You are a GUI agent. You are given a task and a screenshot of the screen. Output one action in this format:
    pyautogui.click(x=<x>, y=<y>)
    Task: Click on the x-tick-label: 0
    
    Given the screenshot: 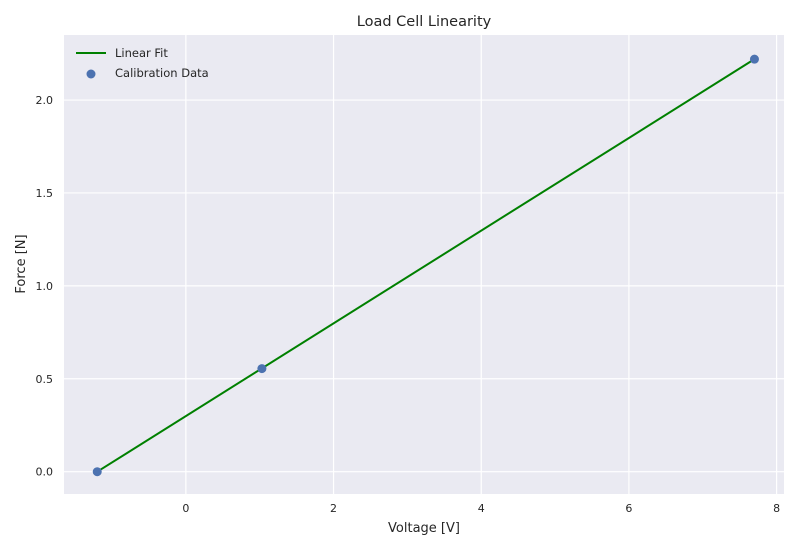 What is the action you would take?
    pyautogui.click(x=185, y=508)
    